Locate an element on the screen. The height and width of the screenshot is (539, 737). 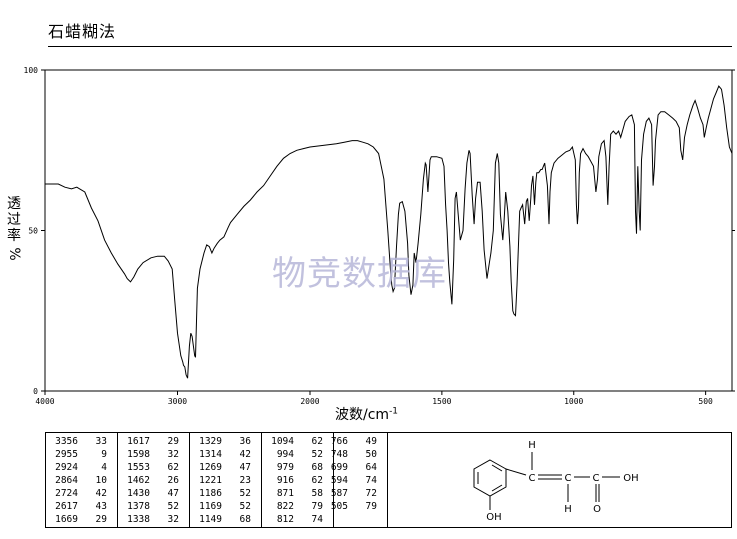
peak-transmittance: 36 is located at coordinates (245, 441).